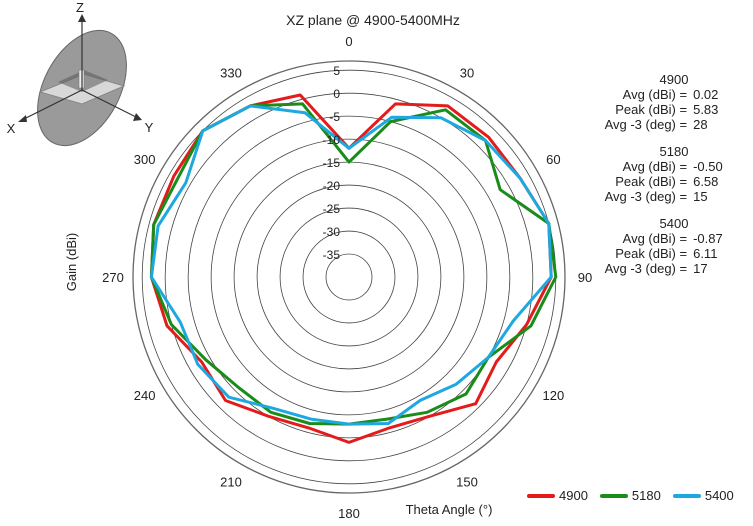  Describe the element at coordinates (706, 181) in the screenshot. I see `stats-peak-value: 6.58` at that location.